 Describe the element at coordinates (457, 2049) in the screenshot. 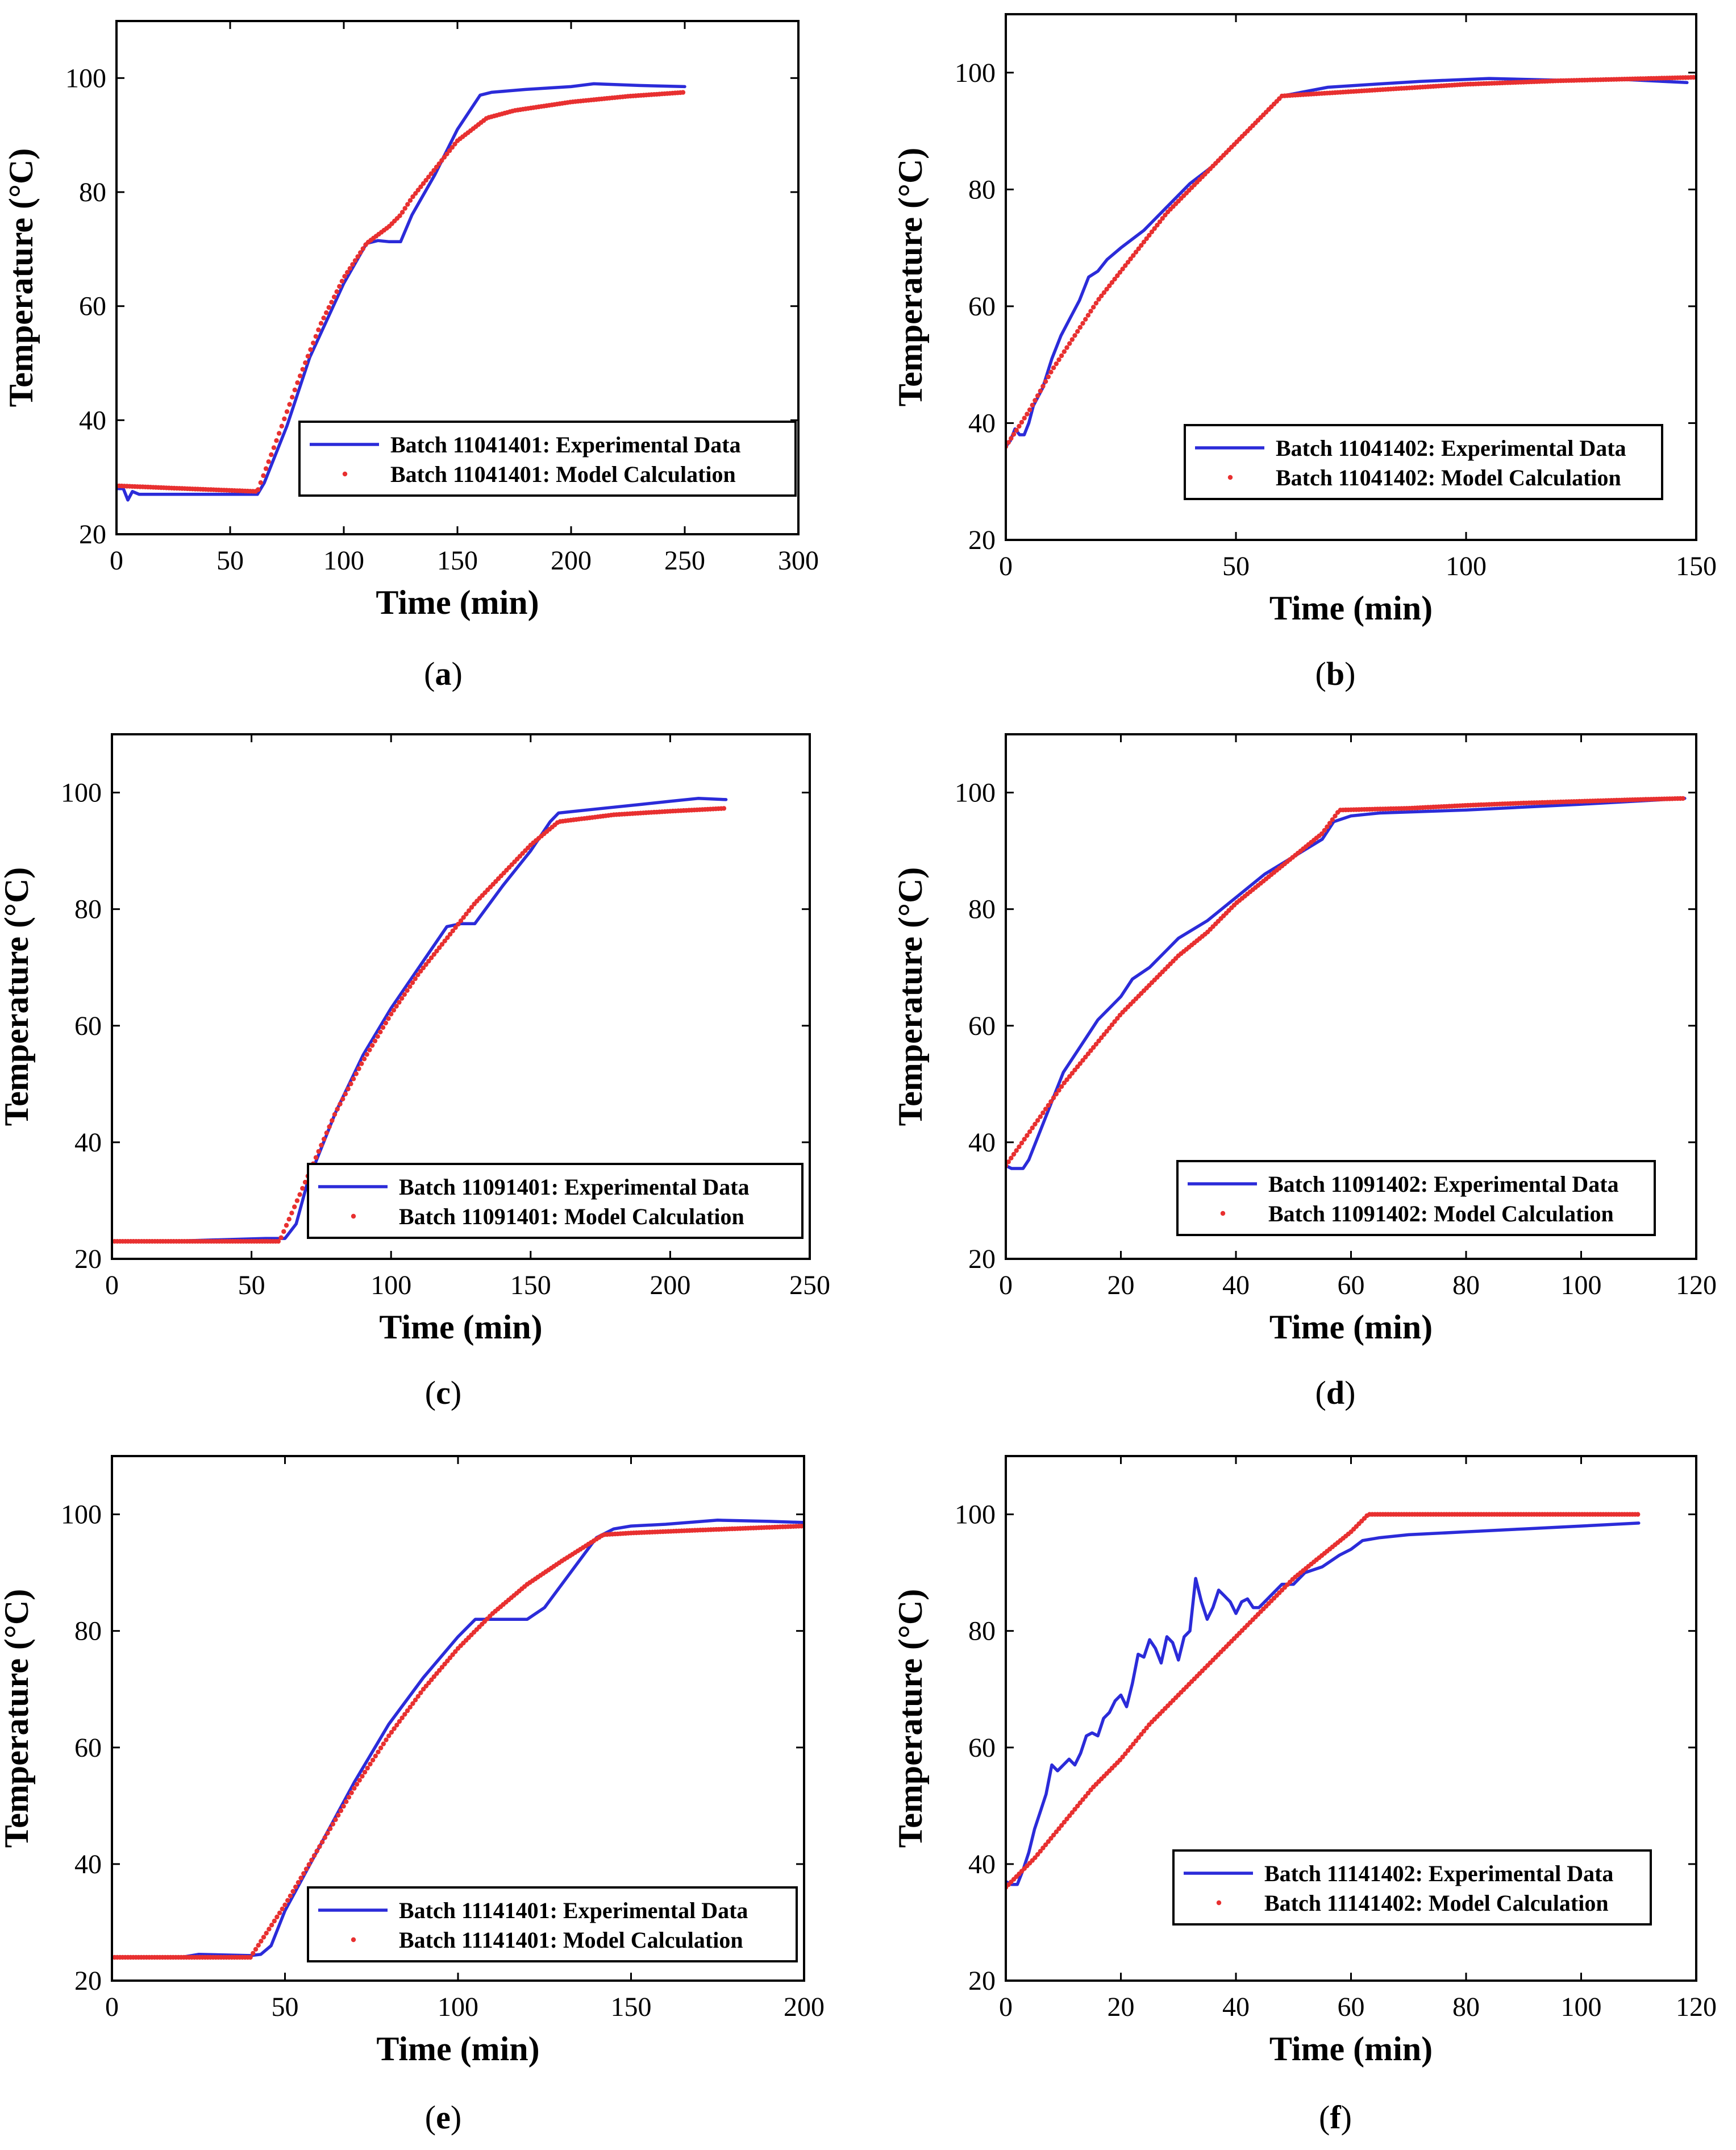

I see `x-axis-label: Time (min)` at that location.